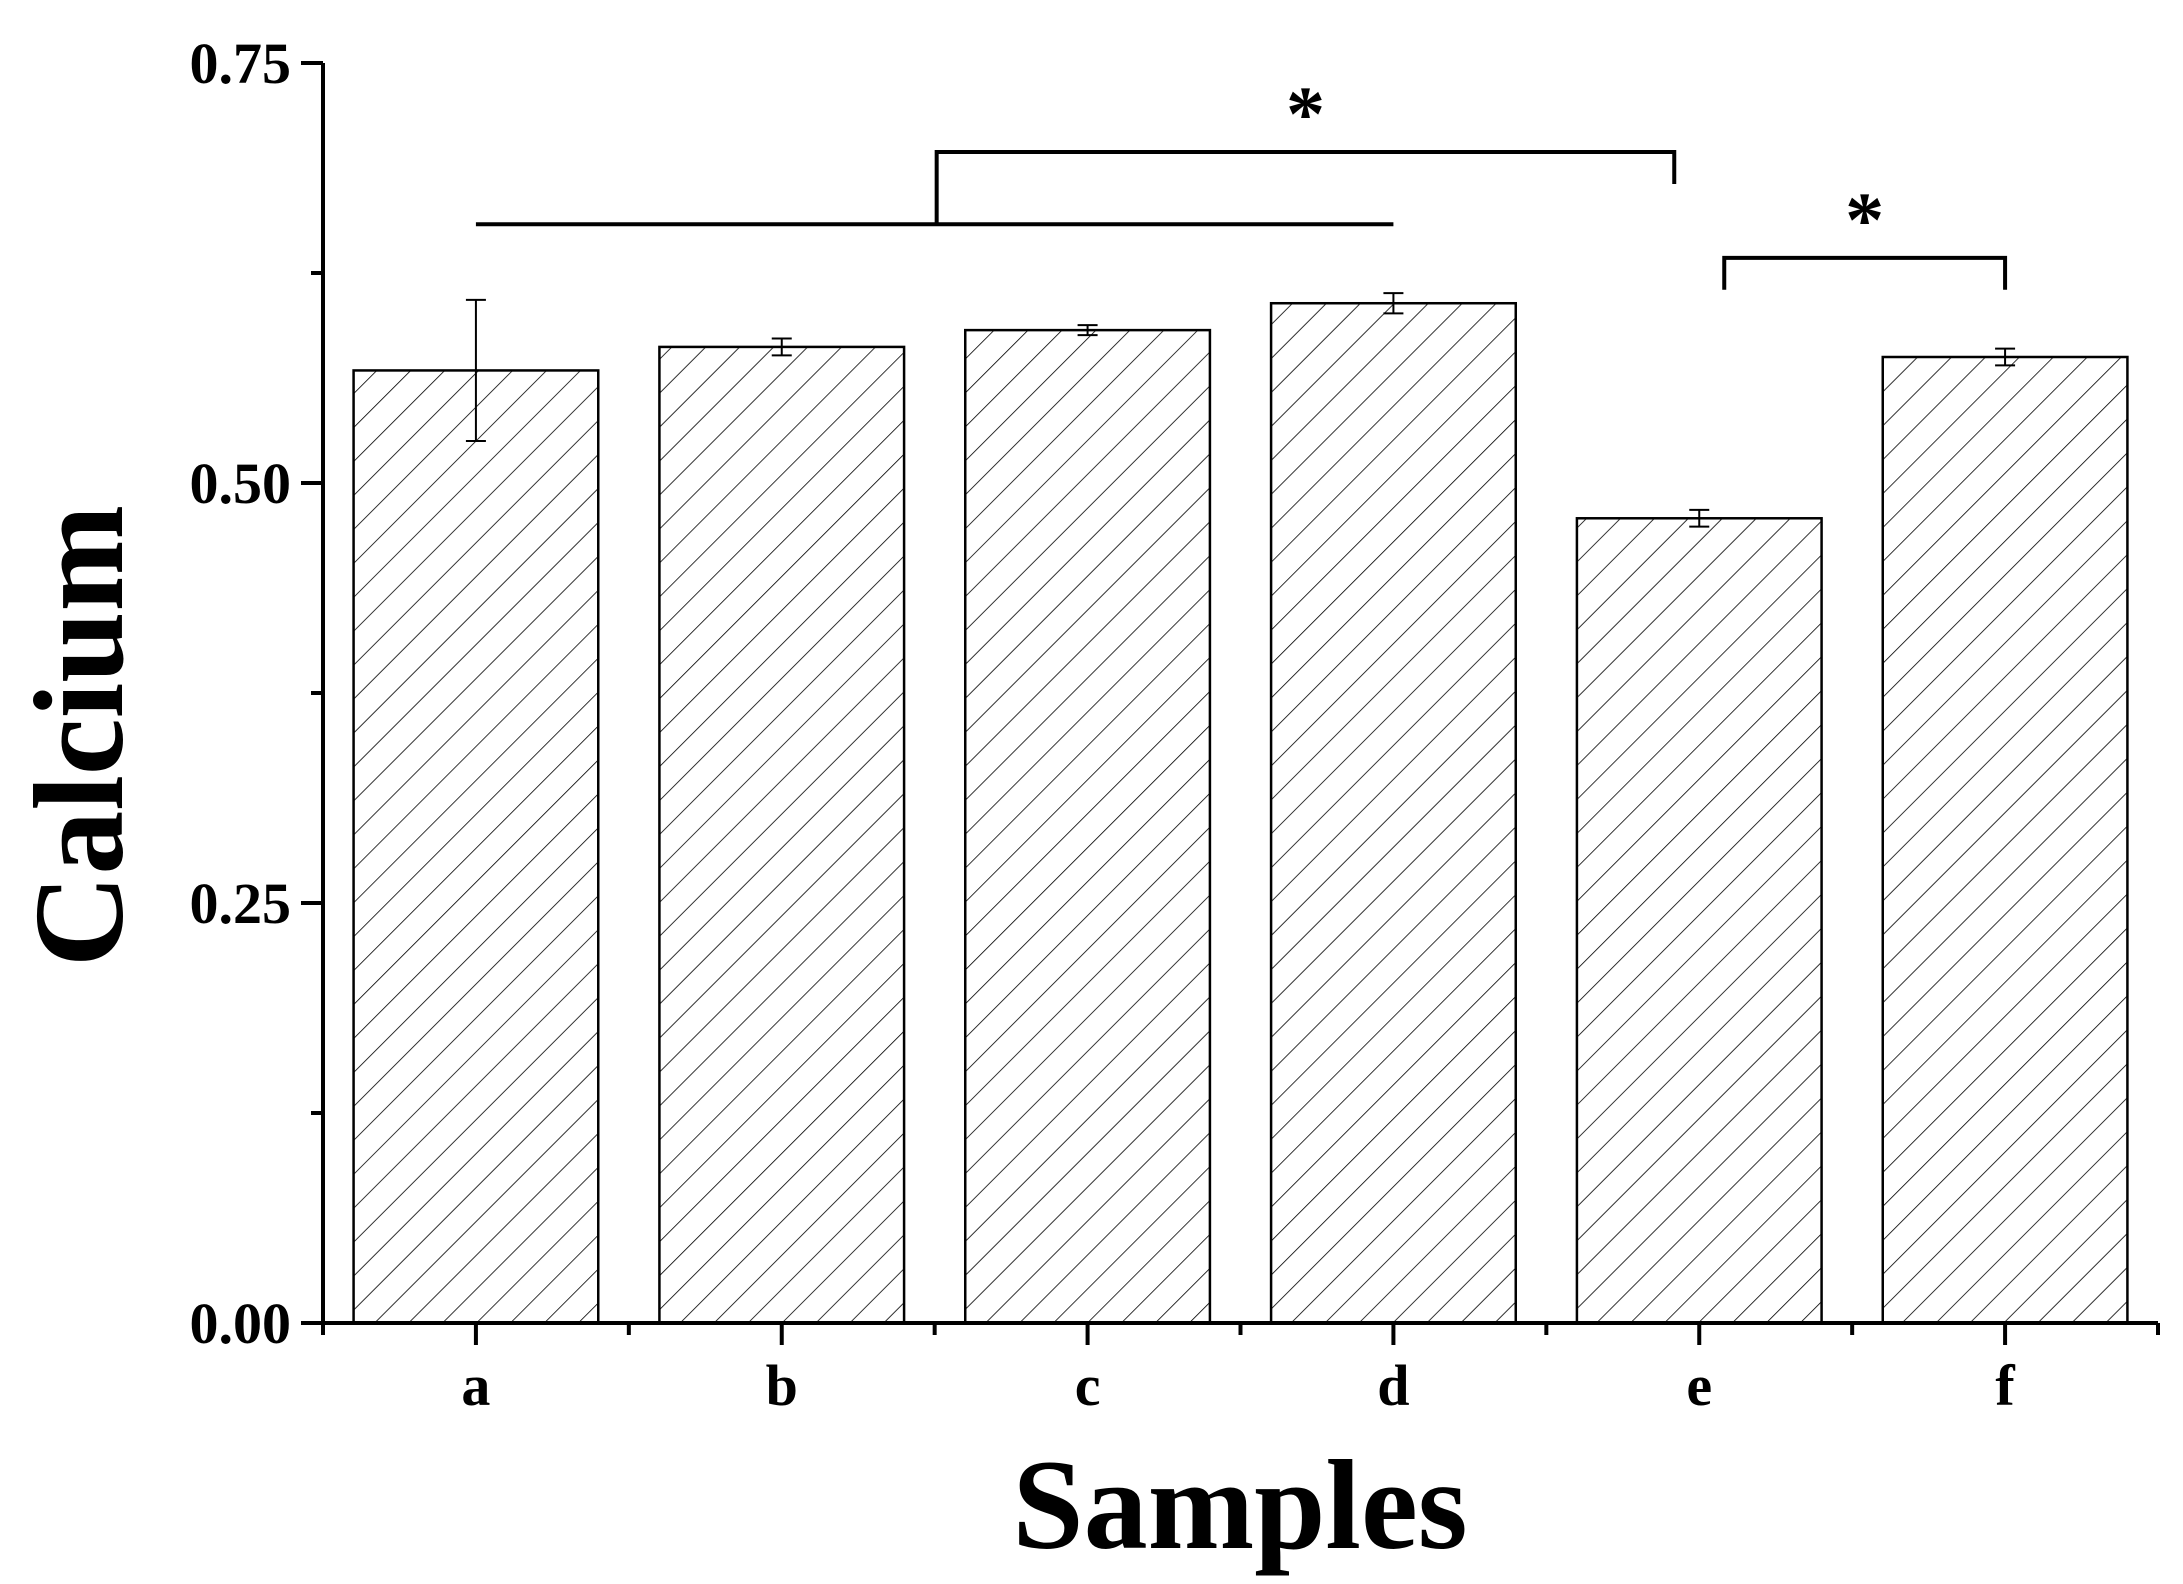 Image resolution: width=2183 pixels, height=1584 pixels. I want to click on y-tick-label: 0.75, so click(241, 63).